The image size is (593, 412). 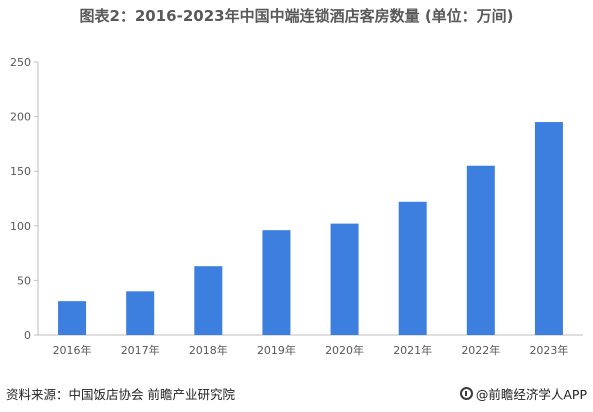 What do you see at coordinates (296, 16) in the screenshot?
I see `chart-title: 图表2：2016-2023年中国中端连锁酒店客房数量 (单位：万间)` at bounding box center [296, 16].